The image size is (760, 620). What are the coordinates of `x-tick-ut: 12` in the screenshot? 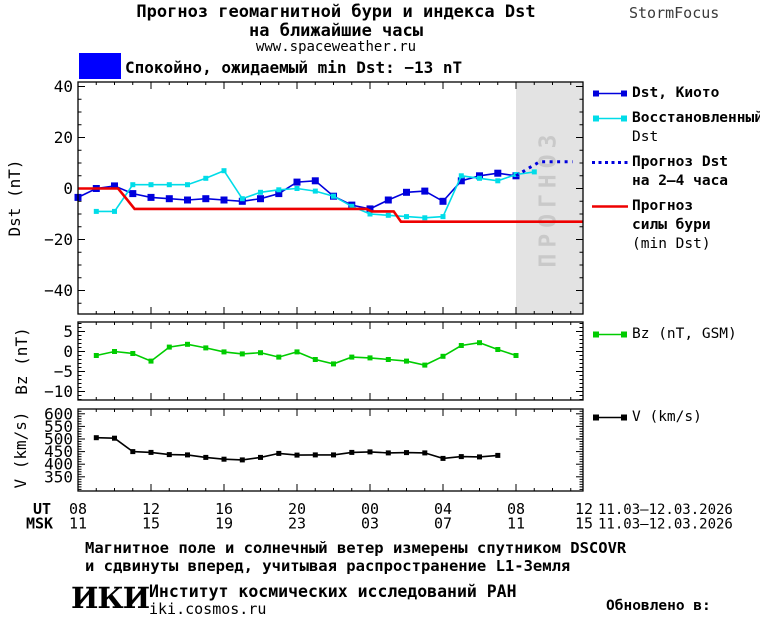 It's located at (584, 509).